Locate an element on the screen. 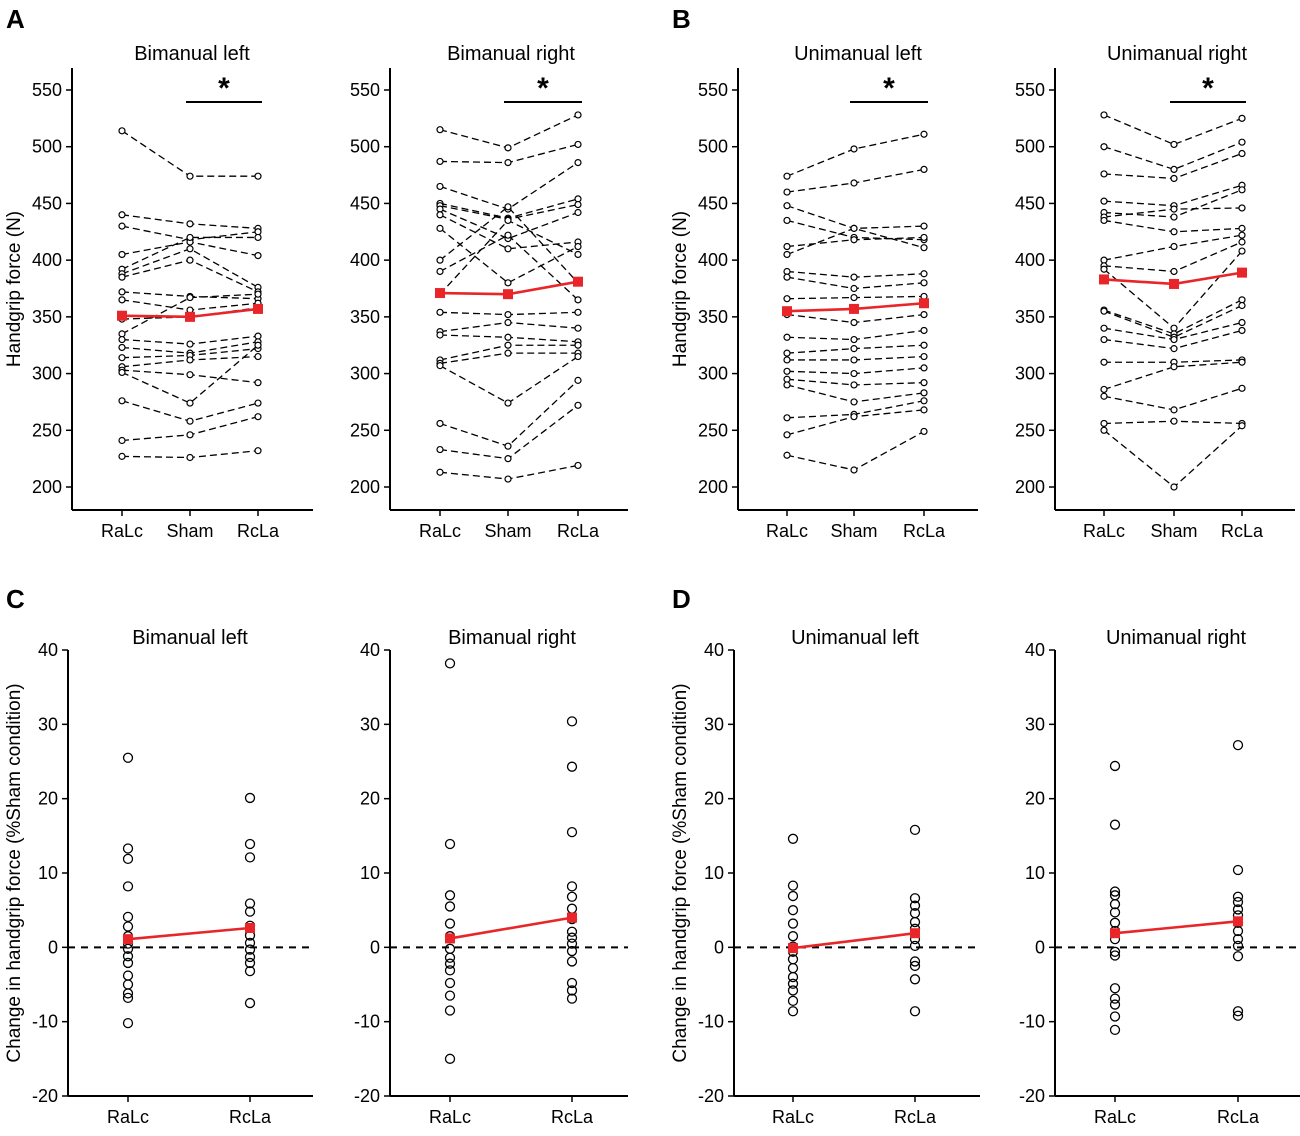  mean-line is located at coordinates (189, 933).